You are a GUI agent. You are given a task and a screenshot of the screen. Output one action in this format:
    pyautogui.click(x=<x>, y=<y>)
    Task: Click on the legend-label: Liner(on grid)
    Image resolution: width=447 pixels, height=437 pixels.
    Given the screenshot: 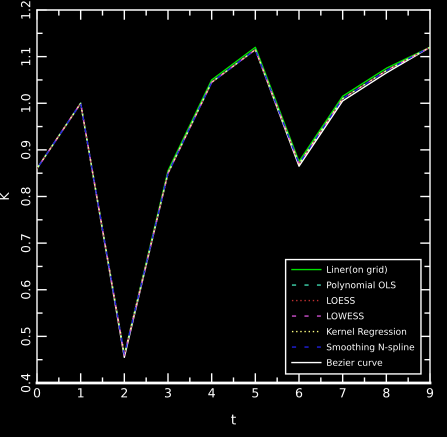 What is the action you would take?
    pyautogui.click(x=357, y=270)
    